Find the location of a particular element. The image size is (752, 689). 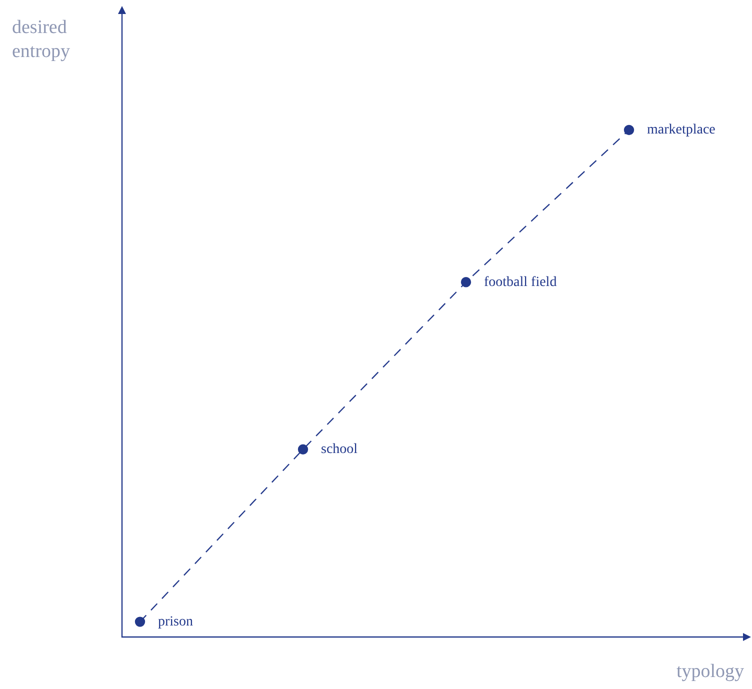

x-axis-title: typology is located at coordinates (710, 672).